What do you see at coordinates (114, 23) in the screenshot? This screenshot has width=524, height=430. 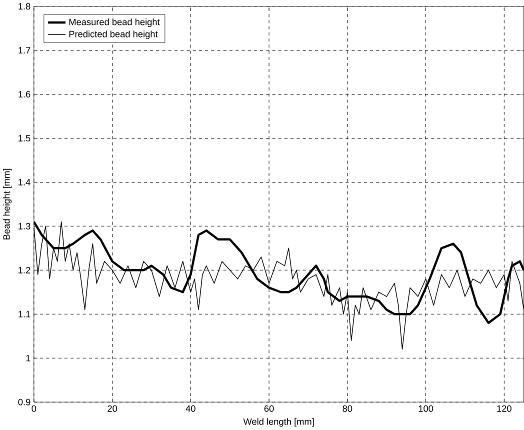 I see `legend-label: Measured bead height` at bounding box center [114, 23].